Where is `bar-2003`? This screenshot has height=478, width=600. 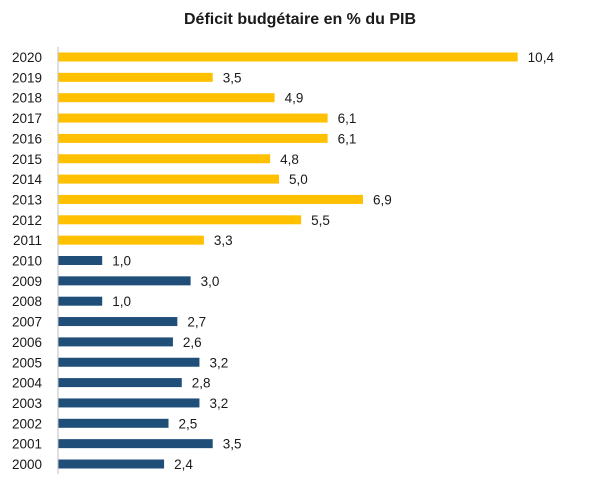 bar-2003 is located at coordinates (129, 403).